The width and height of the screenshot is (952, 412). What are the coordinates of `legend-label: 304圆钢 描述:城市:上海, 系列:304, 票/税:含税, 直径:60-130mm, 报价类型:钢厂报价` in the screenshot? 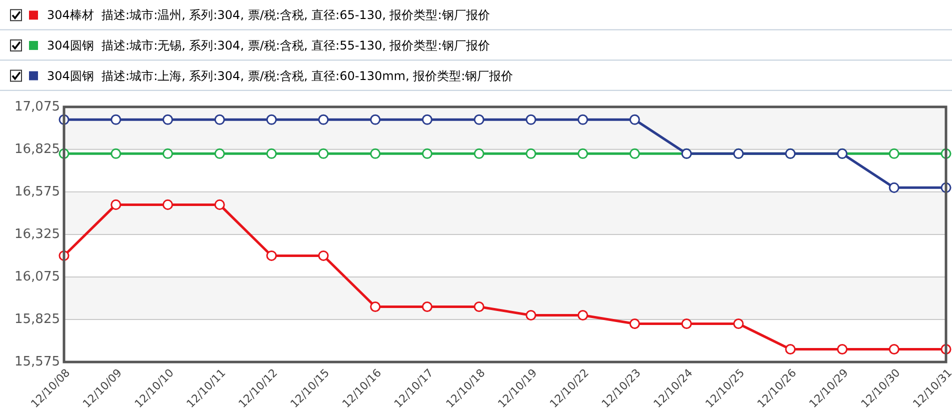 It's located at (280, 75).